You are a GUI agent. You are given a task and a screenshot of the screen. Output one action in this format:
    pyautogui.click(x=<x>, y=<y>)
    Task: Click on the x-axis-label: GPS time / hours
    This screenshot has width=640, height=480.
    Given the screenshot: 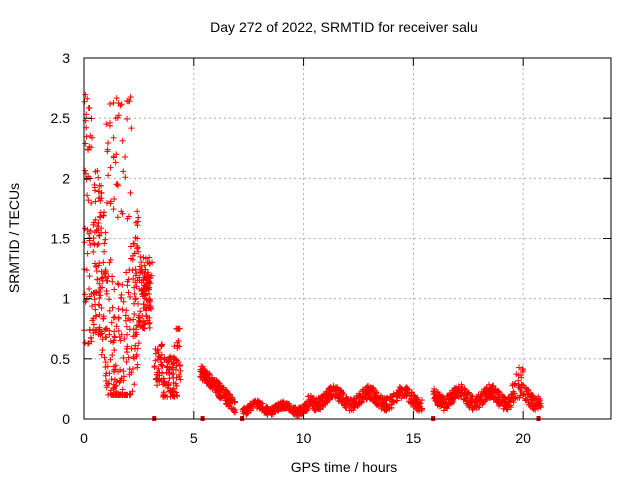 What is the action you would take?
    pyautogui.click(x=344, y=467)
    